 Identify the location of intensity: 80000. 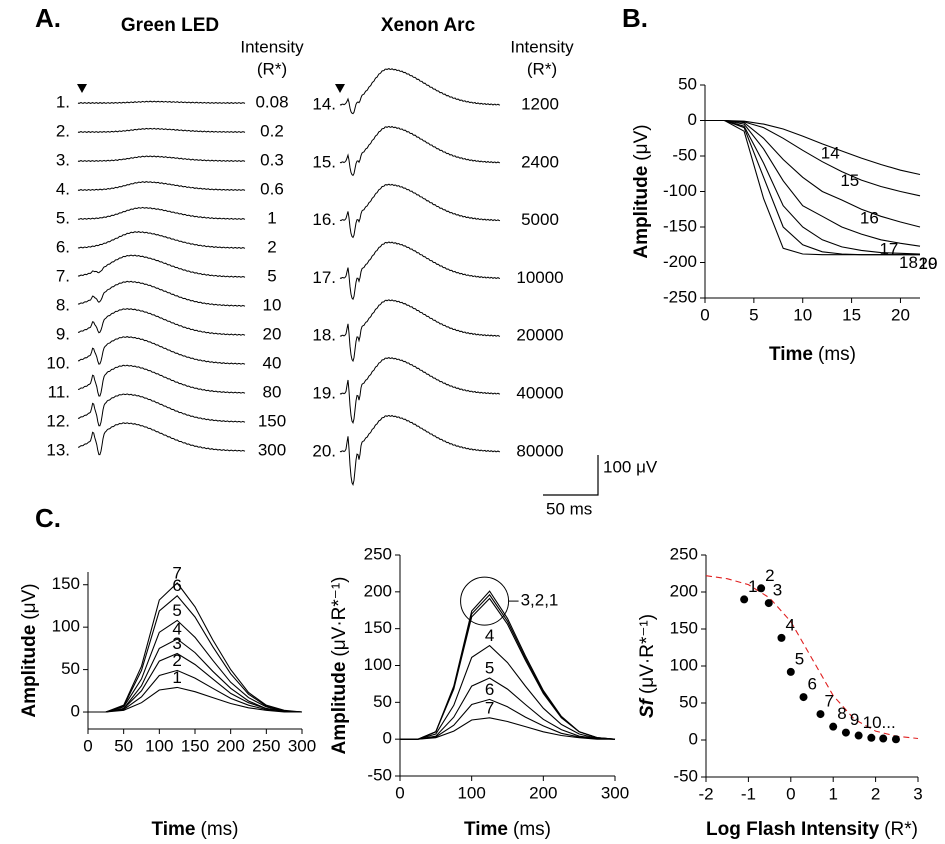
(539, 450).